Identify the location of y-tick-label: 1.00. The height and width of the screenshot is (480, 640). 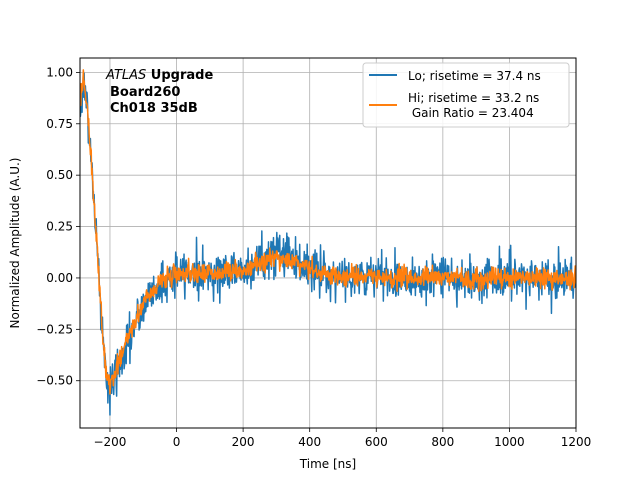
(59, 72).